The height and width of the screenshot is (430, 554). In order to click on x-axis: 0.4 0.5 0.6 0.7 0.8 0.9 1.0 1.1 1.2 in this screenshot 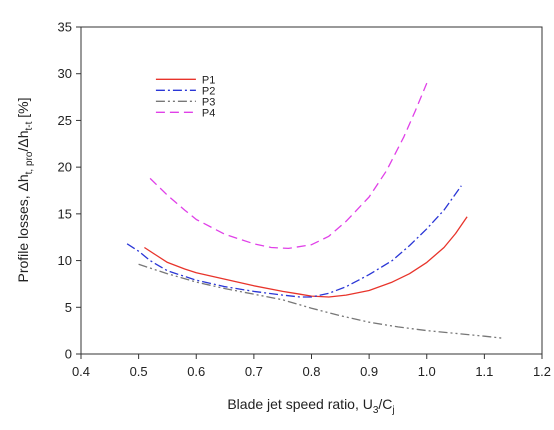, I will do `click(311, 366)`.